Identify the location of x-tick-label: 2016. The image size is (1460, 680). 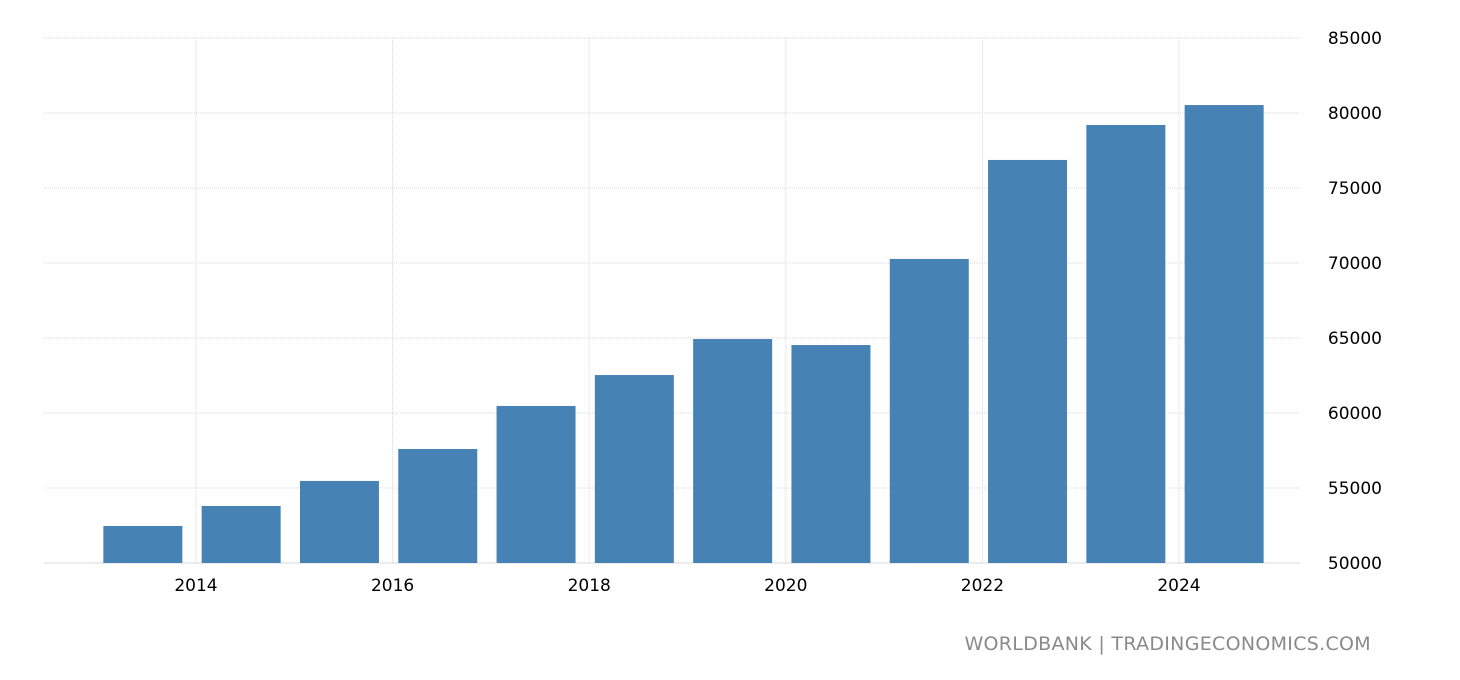
(392, 586).